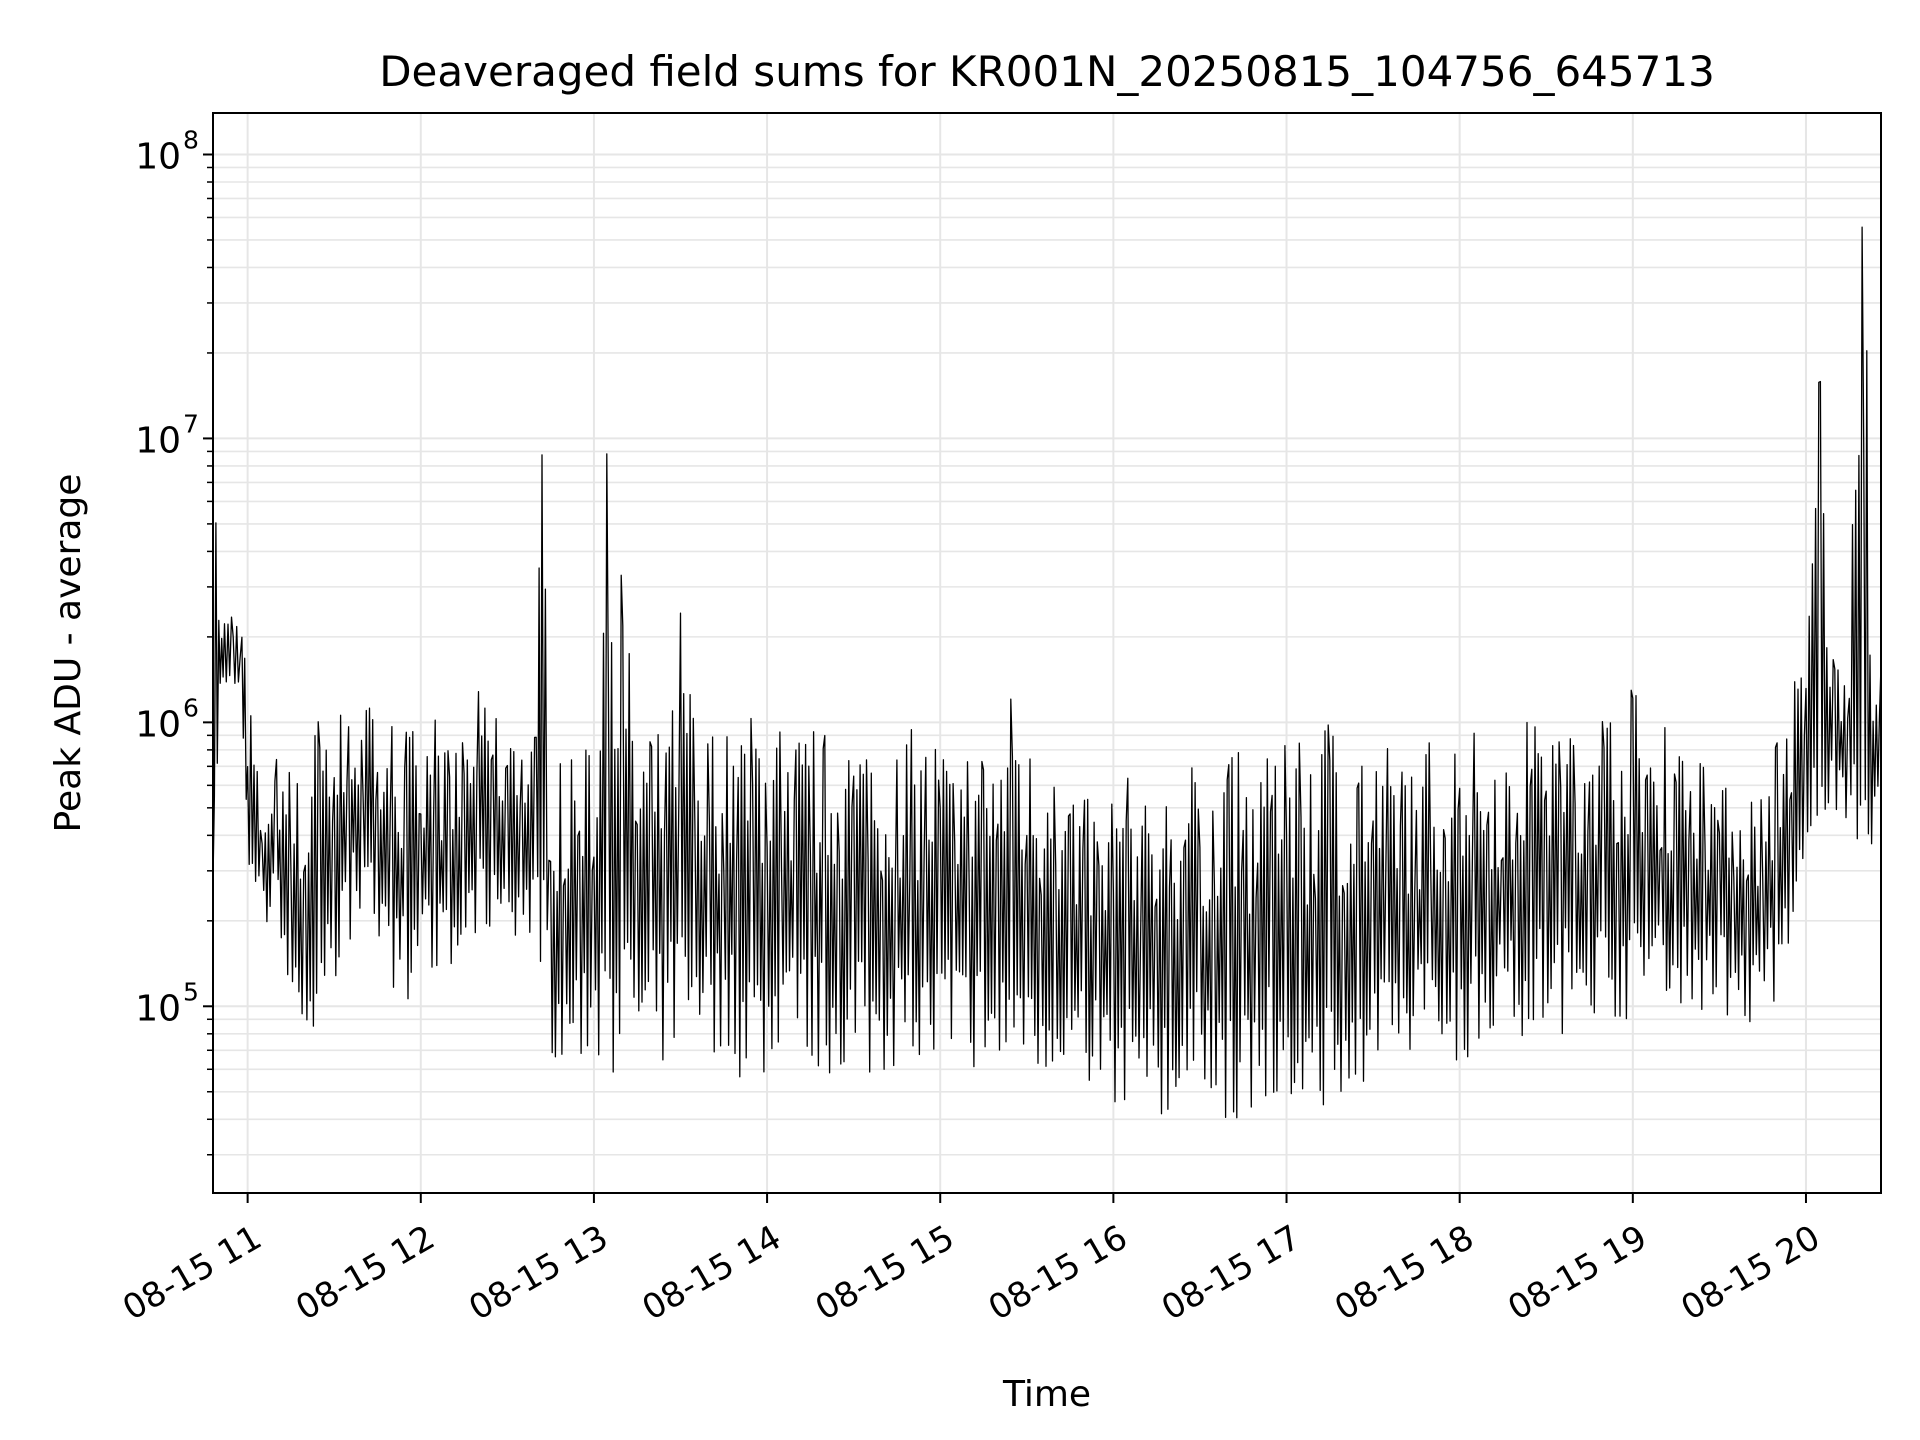  I want to click on y-tick-exponent: 7, so click(191, 423).